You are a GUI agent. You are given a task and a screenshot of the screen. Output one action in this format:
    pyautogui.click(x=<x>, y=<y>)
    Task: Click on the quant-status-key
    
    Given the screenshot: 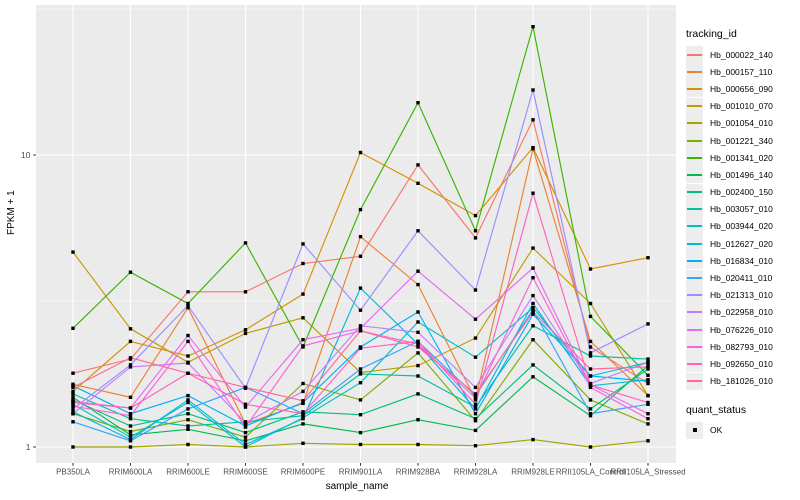 What is the action you would take?
    pyautogui.click(x=694, y=430)
    